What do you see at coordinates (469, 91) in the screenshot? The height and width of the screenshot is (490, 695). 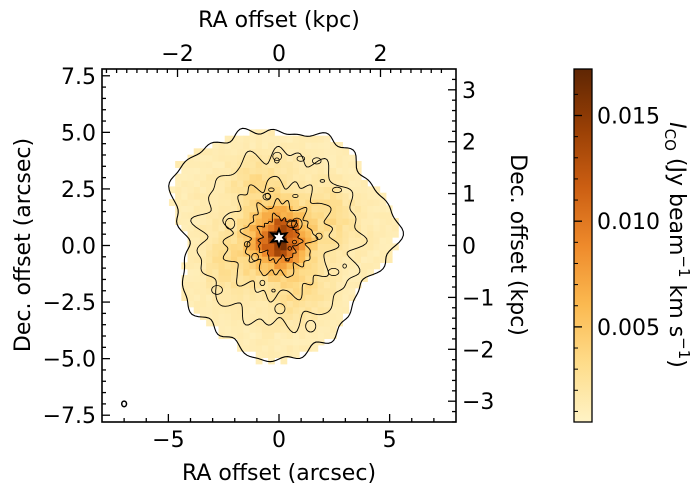 I see `right-y-tick-label: 3` at bounding box center [469, 91].